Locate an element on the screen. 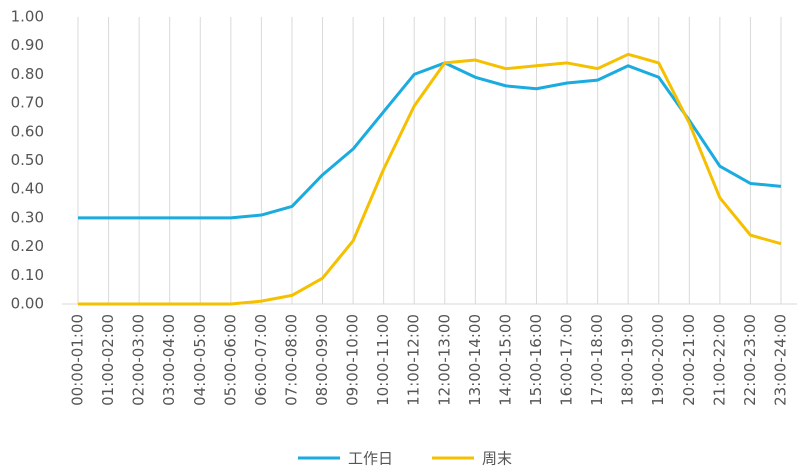  x-tick-label: 11:00-12:00 is located at coordinates (414, 360).